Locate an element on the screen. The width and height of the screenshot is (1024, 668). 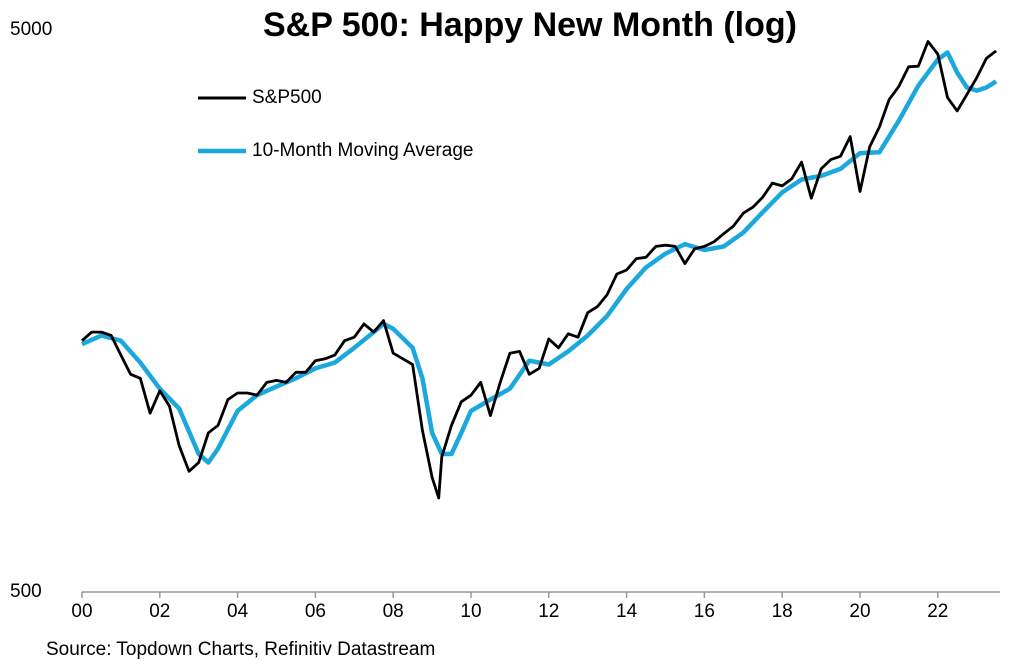
x-tick-label: 22 is located at coordinates (937, 611).